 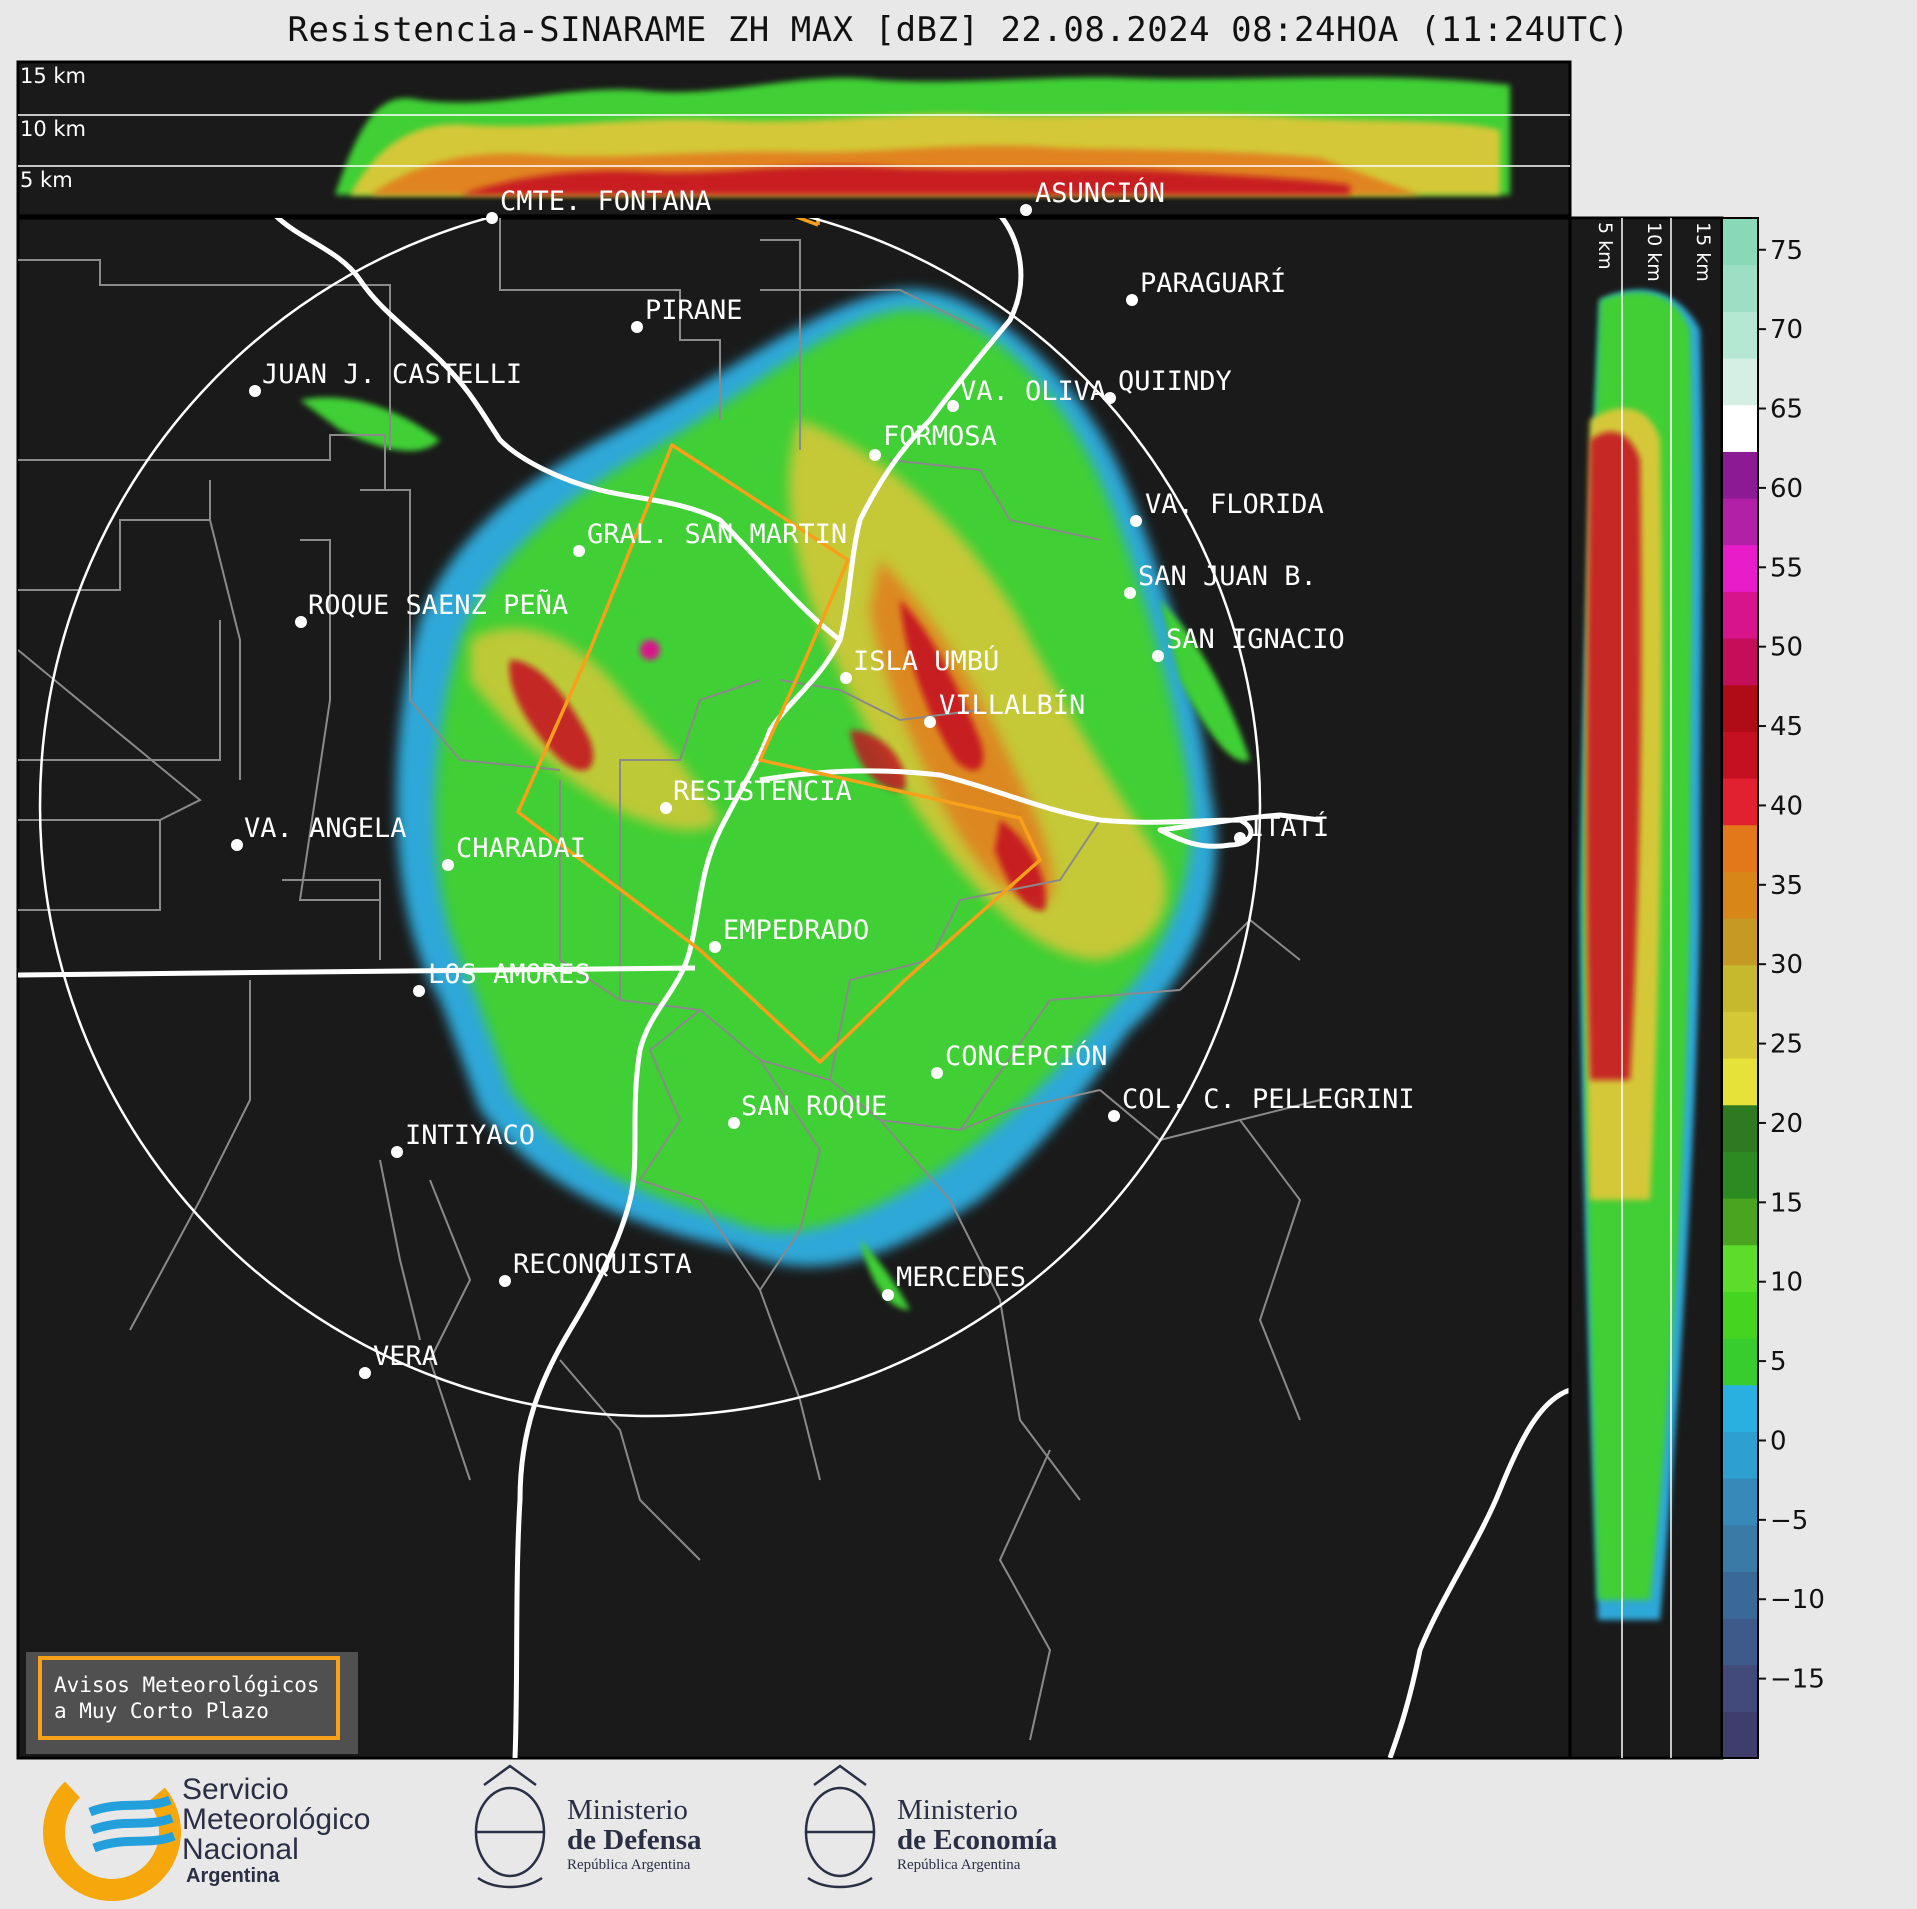 I want to click on colorbar-tick-label: −10, so click(x=1797, y=1600).